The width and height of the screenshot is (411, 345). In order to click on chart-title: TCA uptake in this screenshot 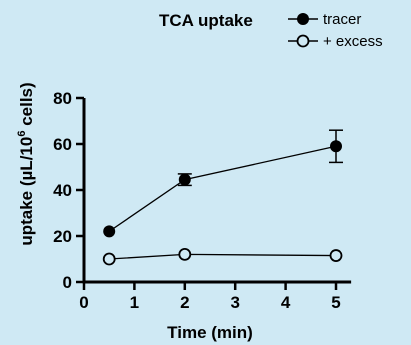, I will do `click(206, 20)`.